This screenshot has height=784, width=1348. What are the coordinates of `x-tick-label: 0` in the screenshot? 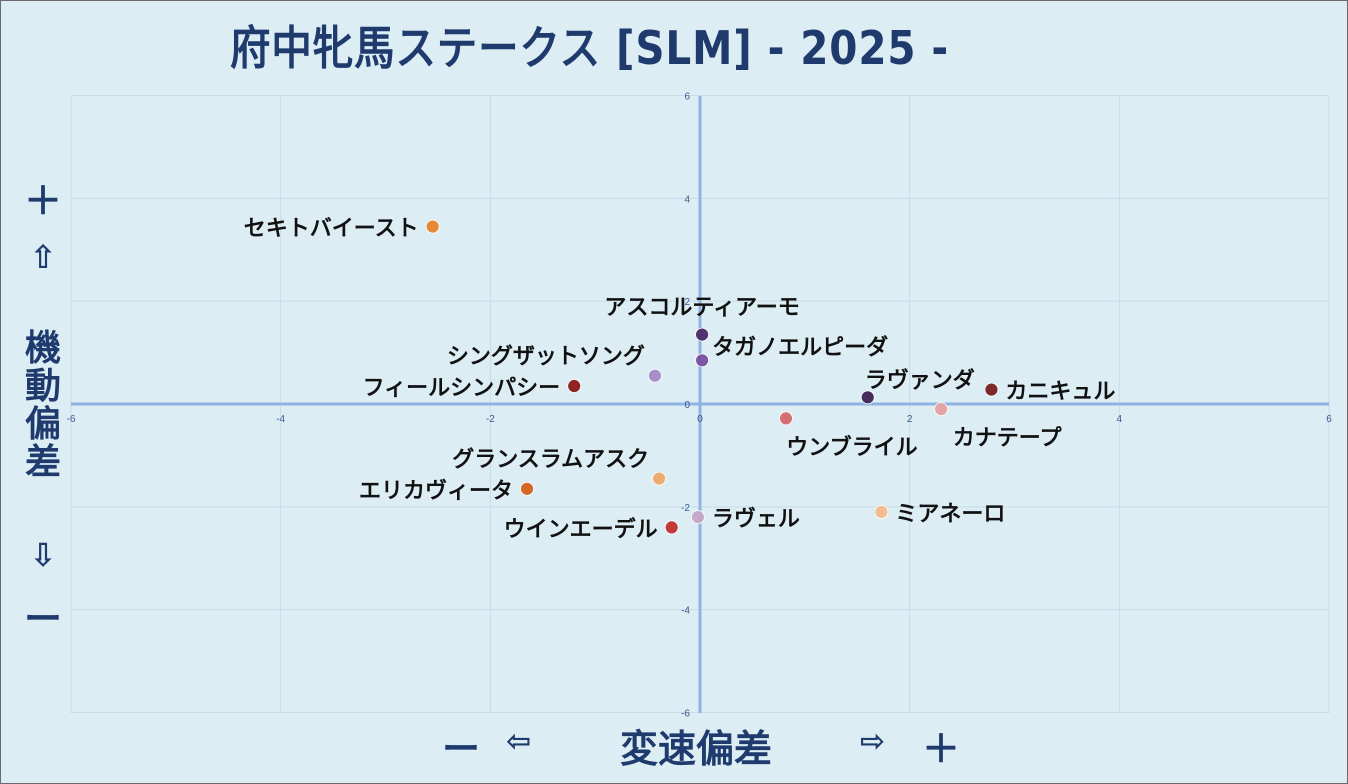 It's located at (700, 419).